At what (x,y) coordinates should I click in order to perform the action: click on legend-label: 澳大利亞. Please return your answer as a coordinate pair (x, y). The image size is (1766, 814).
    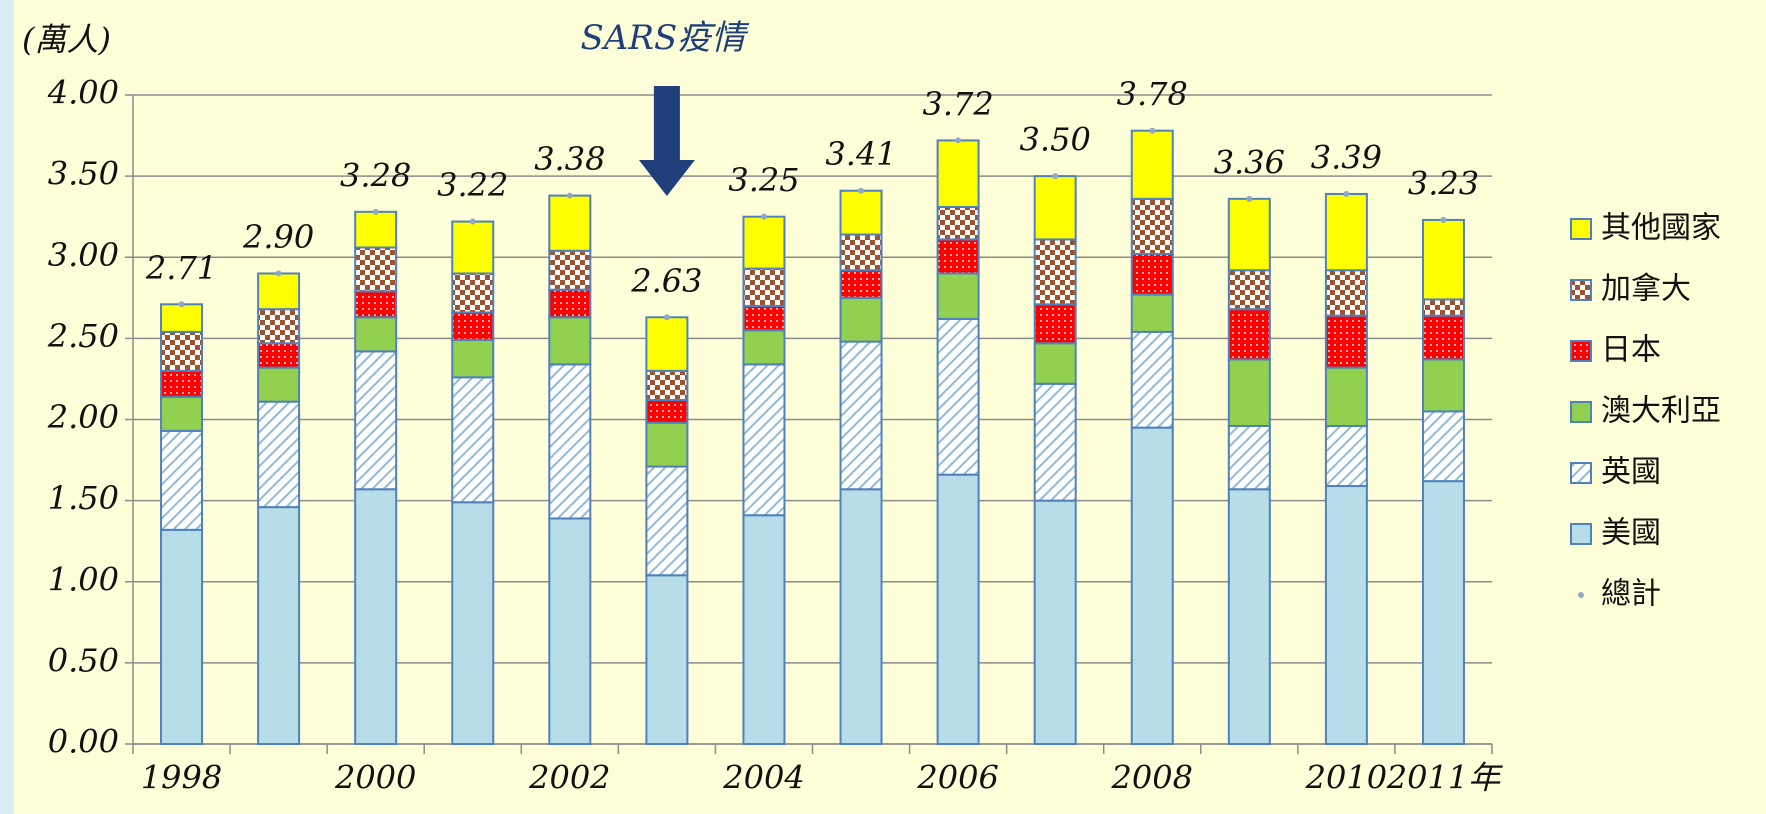
    Looking at the image, I should click on (1661, 411).